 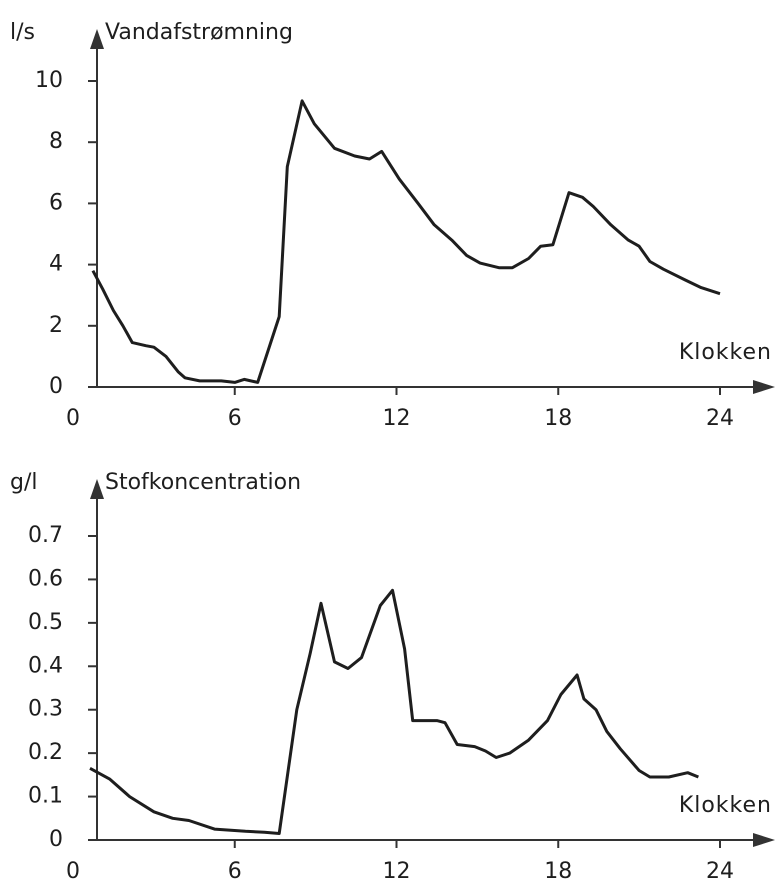 I want to click on y-tick-label: 0.7, so click(x=45, y=535).